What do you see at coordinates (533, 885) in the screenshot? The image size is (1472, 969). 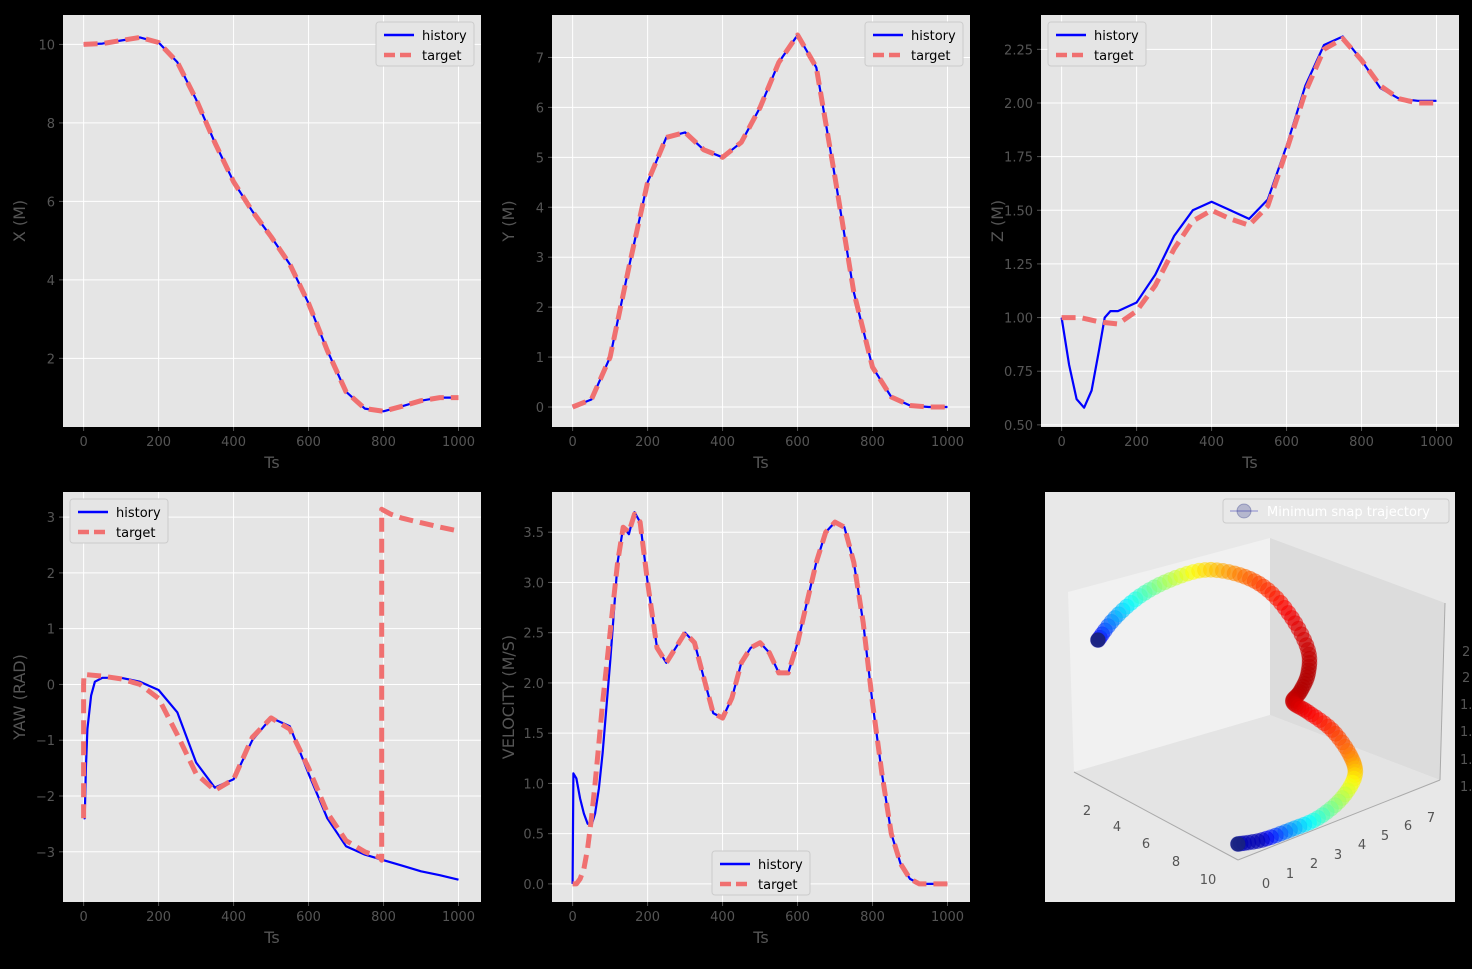 I see `y-tick-label: 0.0` at bounding box center [533, 885].